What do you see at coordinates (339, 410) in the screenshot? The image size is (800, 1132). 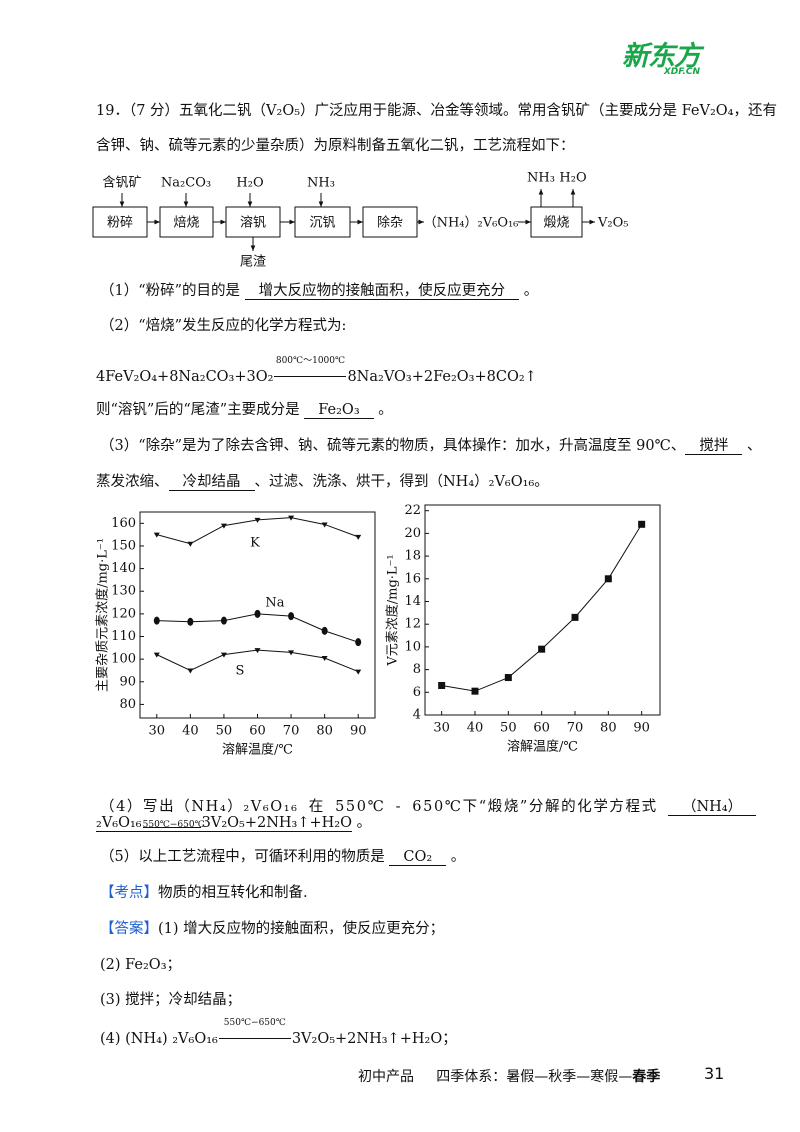 I see `answer: Fe₂O₃` at bounding box center [339, 410].